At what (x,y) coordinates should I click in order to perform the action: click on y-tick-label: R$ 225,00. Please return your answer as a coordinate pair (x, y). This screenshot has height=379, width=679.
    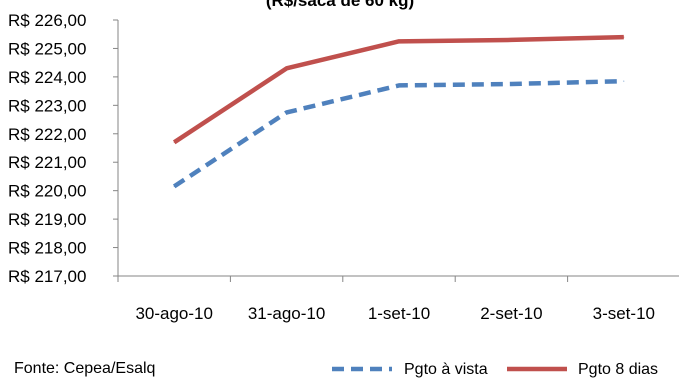
    Looking at the image, I should click on (47, 48).